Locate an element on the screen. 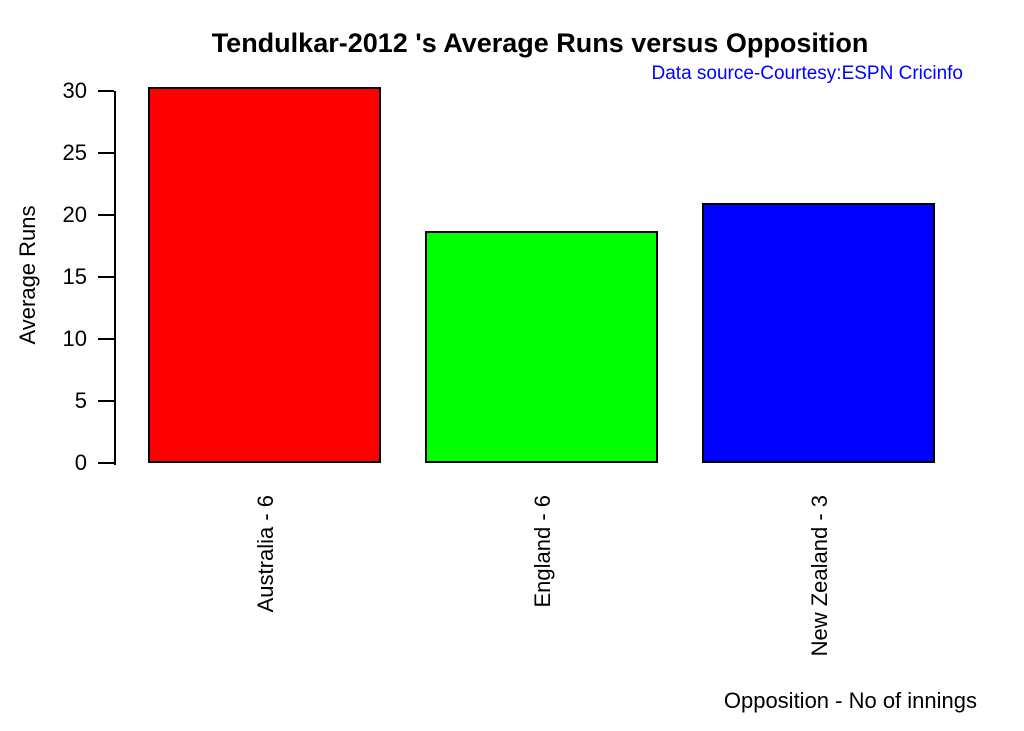 This screenshot has height=731, width=1024. x-category-label-text: England - 6 is located at coordinates (542, 551).